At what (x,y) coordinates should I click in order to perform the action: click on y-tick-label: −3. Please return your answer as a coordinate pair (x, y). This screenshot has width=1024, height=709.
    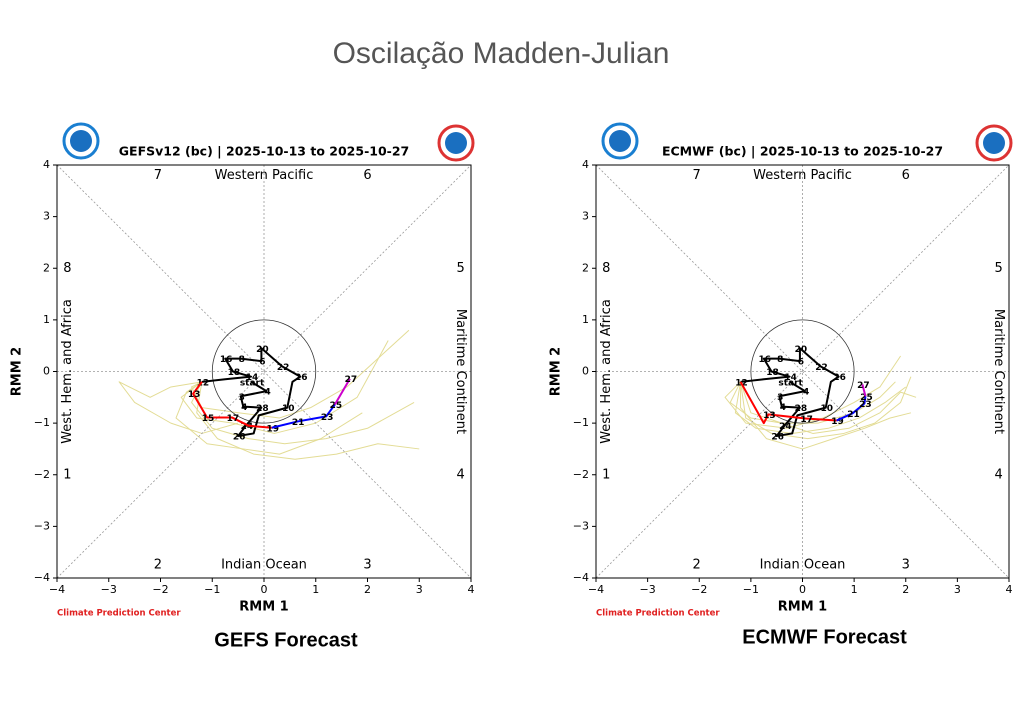
    Looking at the image, I should click on (42, 525).